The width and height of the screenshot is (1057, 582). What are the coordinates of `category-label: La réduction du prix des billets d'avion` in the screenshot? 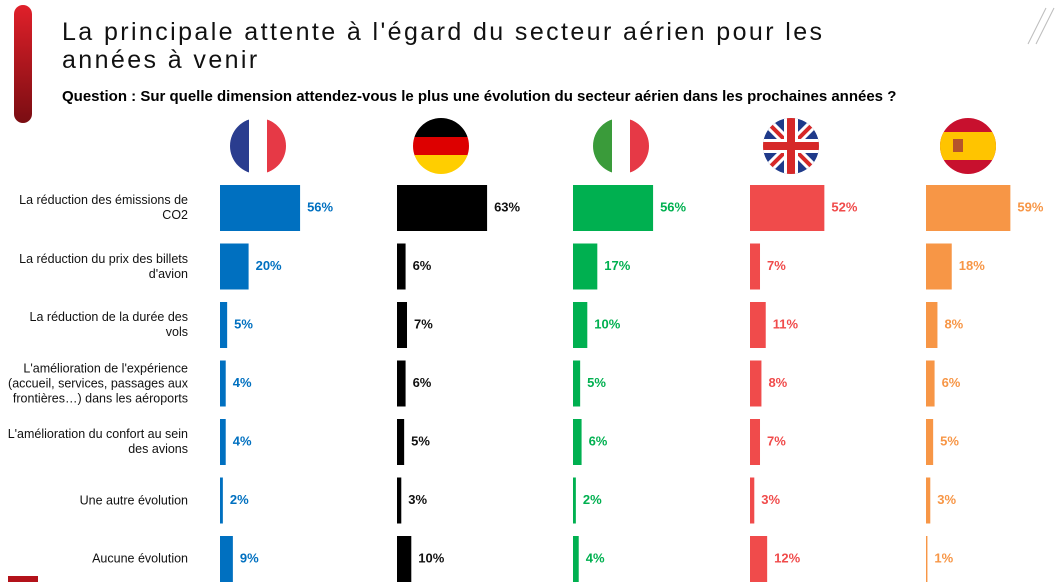 It's located at (103, 266).